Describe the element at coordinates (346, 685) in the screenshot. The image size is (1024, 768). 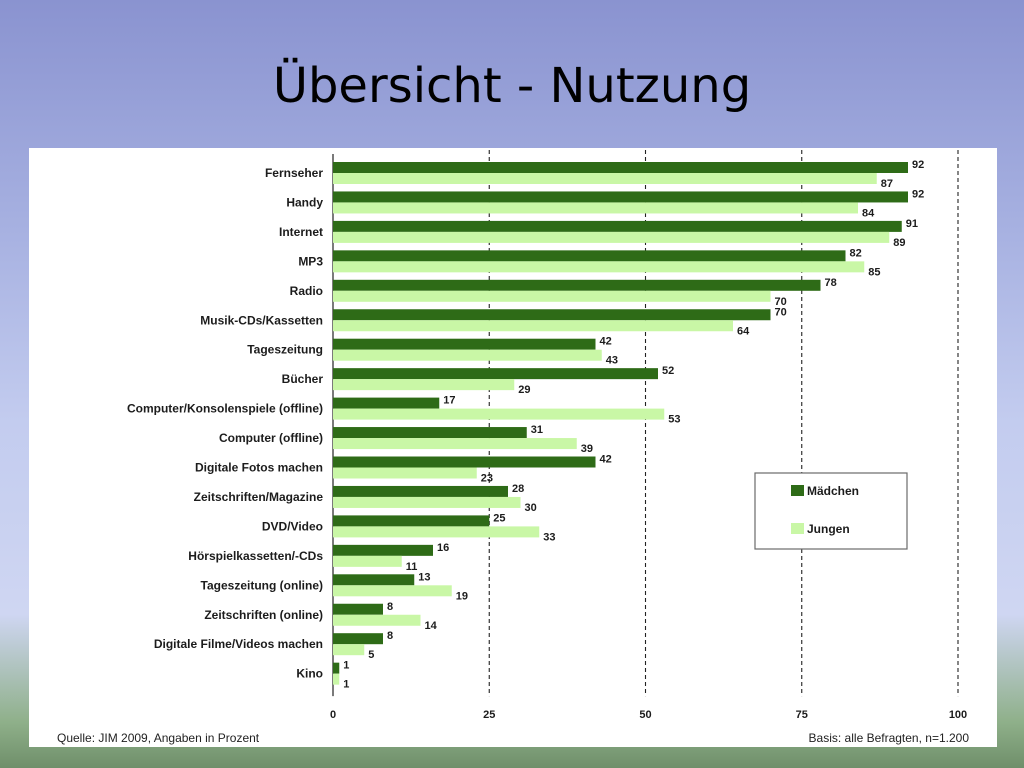
I see `value-label-jungen: 1` at that location.